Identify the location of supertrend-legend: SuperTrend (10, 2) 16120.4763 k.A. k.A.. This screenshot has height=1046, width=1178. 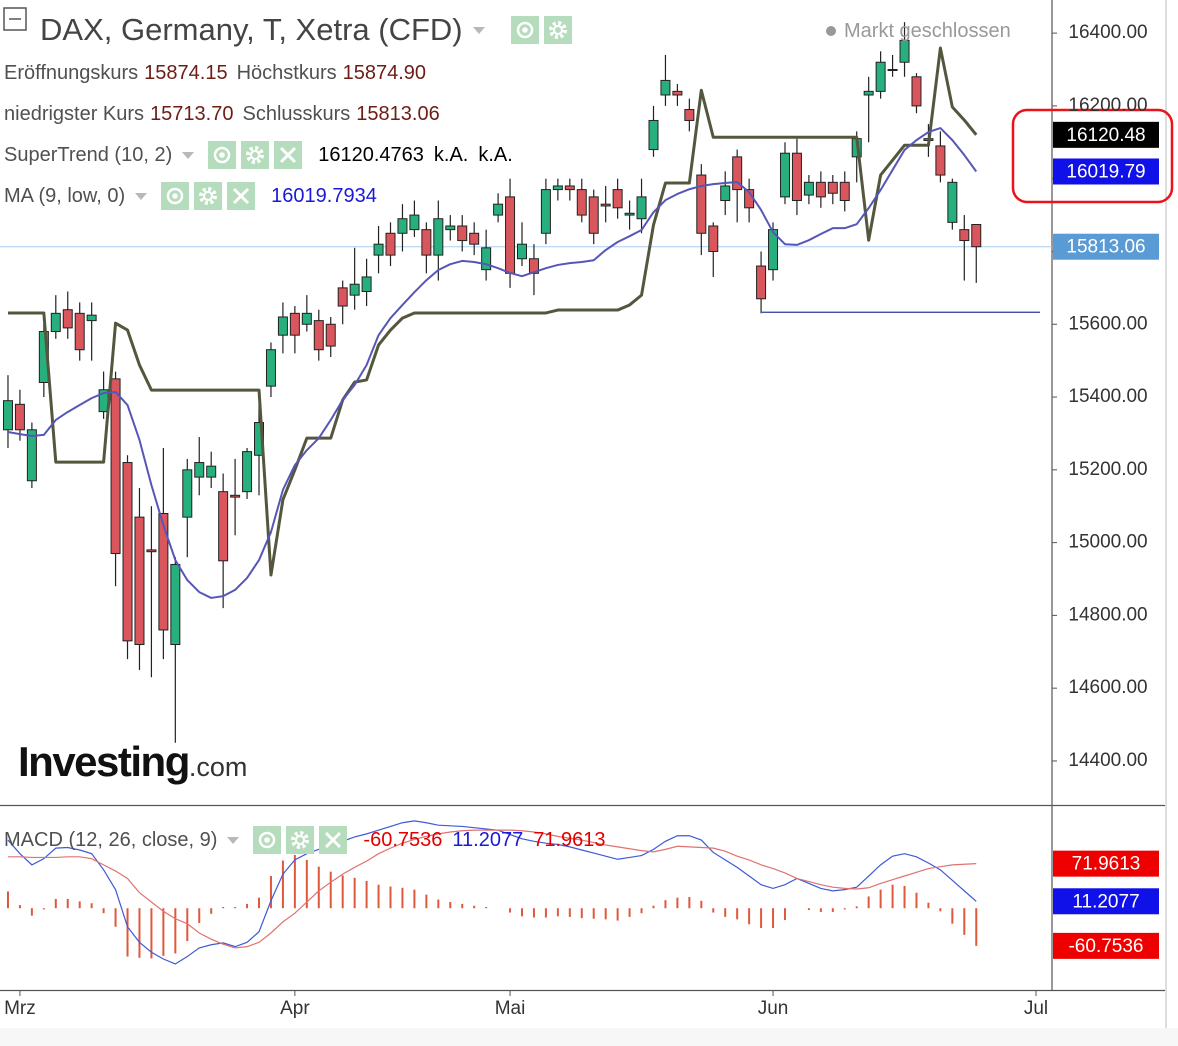
(263, 155).